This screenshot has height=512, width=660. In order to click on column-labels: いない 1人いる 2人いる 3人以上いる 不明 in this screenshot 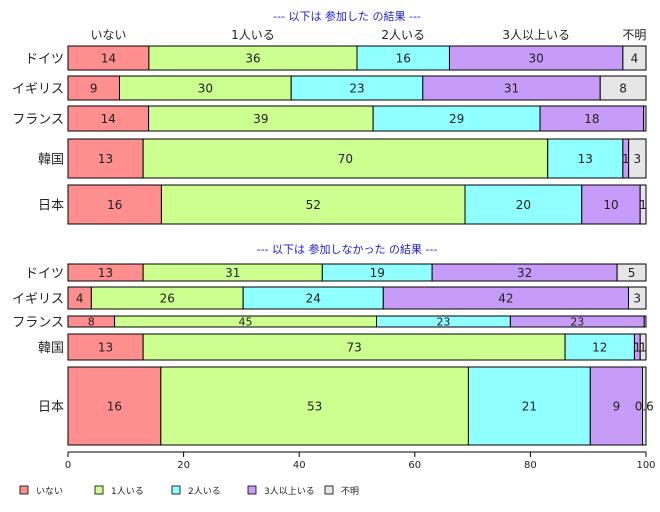, I will do `click(368, 35)`.